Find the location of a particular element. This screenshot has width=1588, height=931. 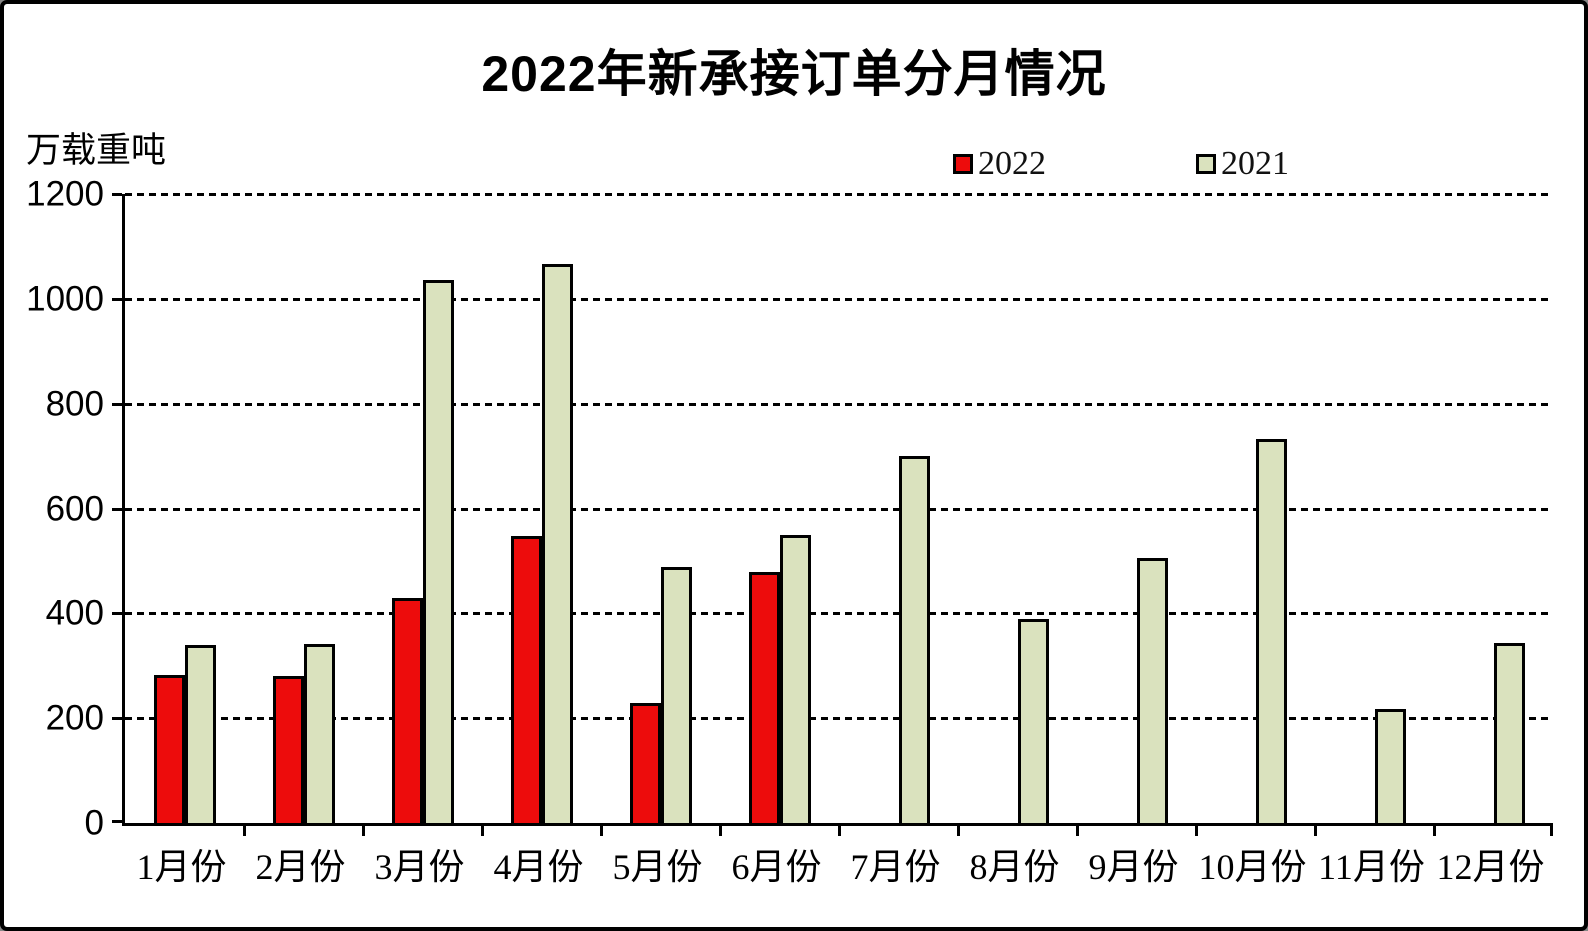

x-category-label-10月份: 10月份 is located at coordinates (1252, 867).